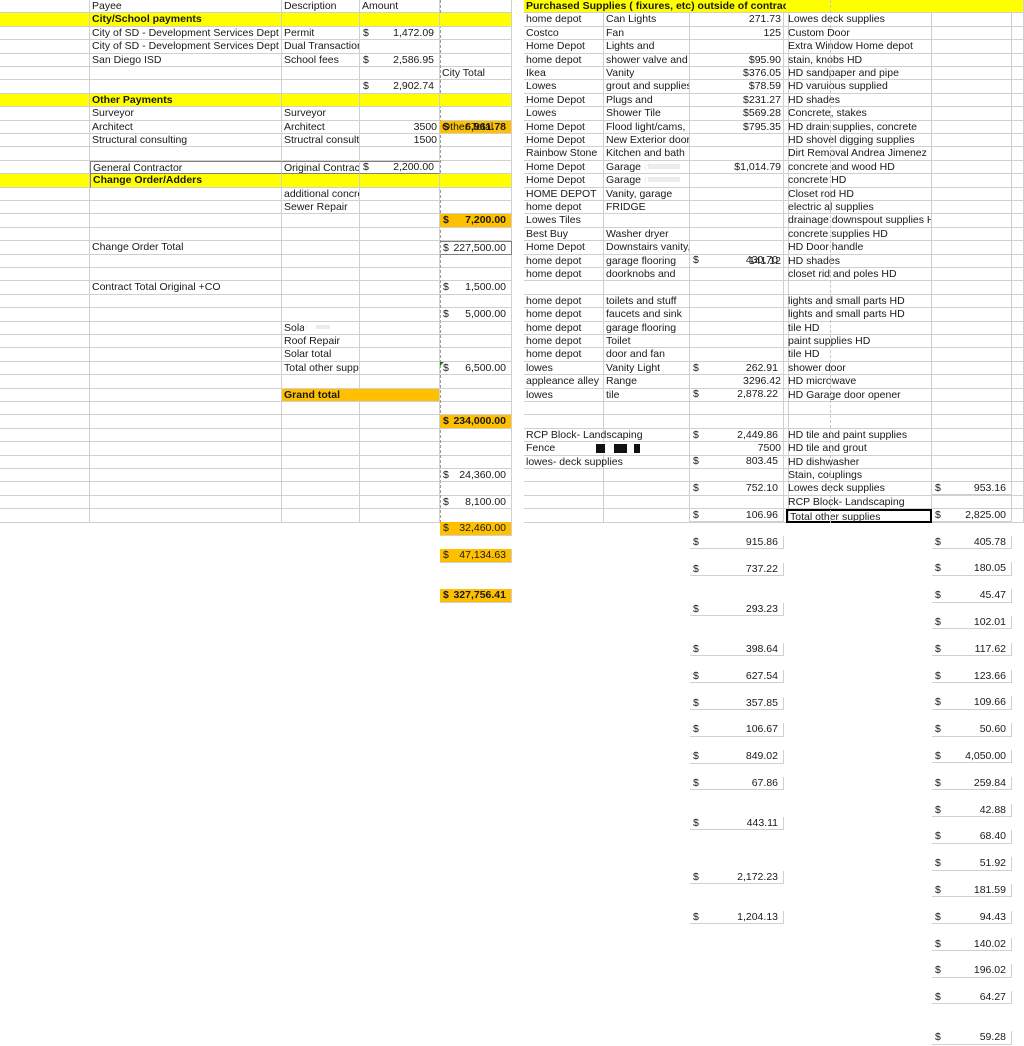 The image size is (1024, 1046). I want to click on supply-amount-cell: 271.73, so click(737, 20).